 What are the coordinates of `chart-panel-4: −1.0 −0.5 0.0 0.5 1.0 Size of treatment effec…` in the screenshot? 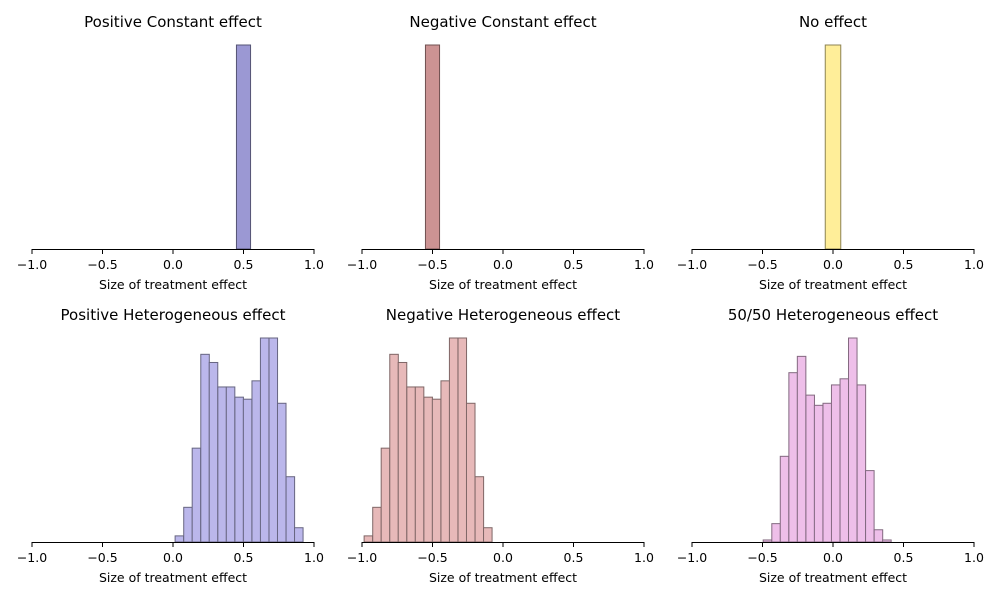 It's located at (170, 445).